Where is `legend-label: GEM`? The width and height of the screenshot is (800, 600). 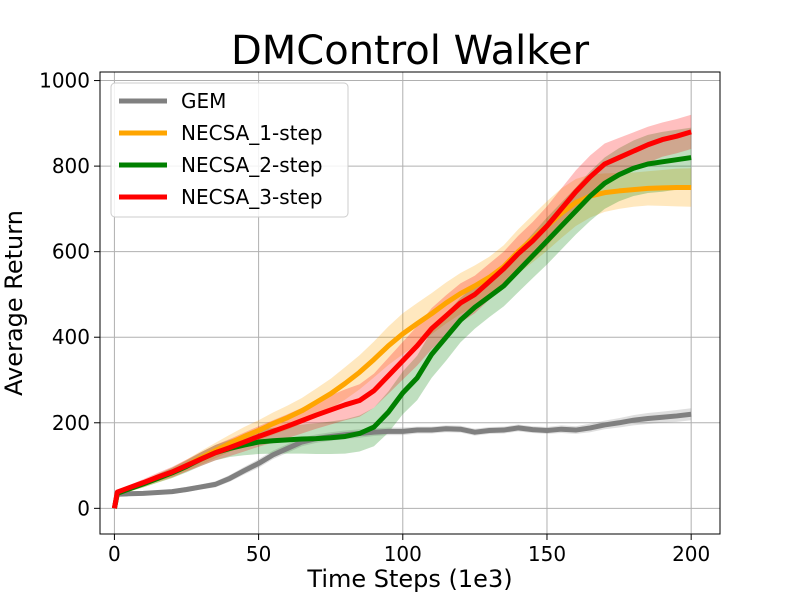
legend-label: GEM is located at coordinates (203, 101).